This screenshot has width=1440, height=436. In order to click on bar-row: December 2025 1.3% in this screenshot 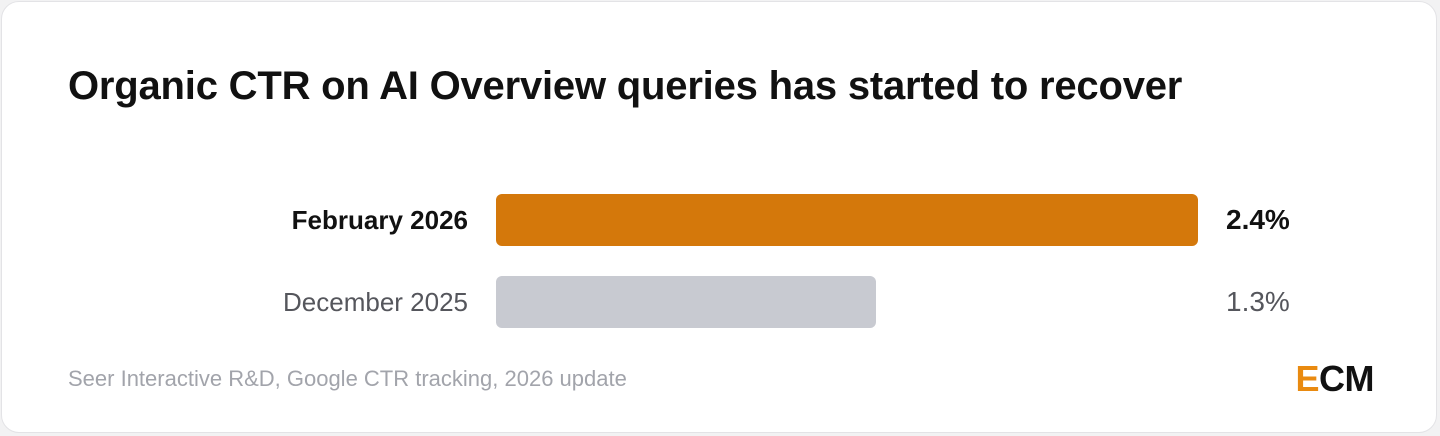, I will do `click(720, 302)`.